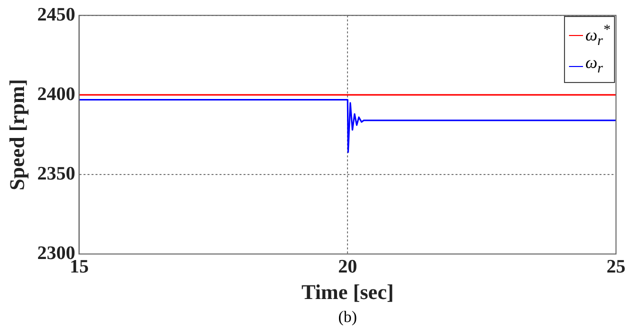 This screenshot has height=328, width=640. Describe the element at coordinates (594, 65) in the screenshot. I see `legend-label: ω$_{r}$` at that location.